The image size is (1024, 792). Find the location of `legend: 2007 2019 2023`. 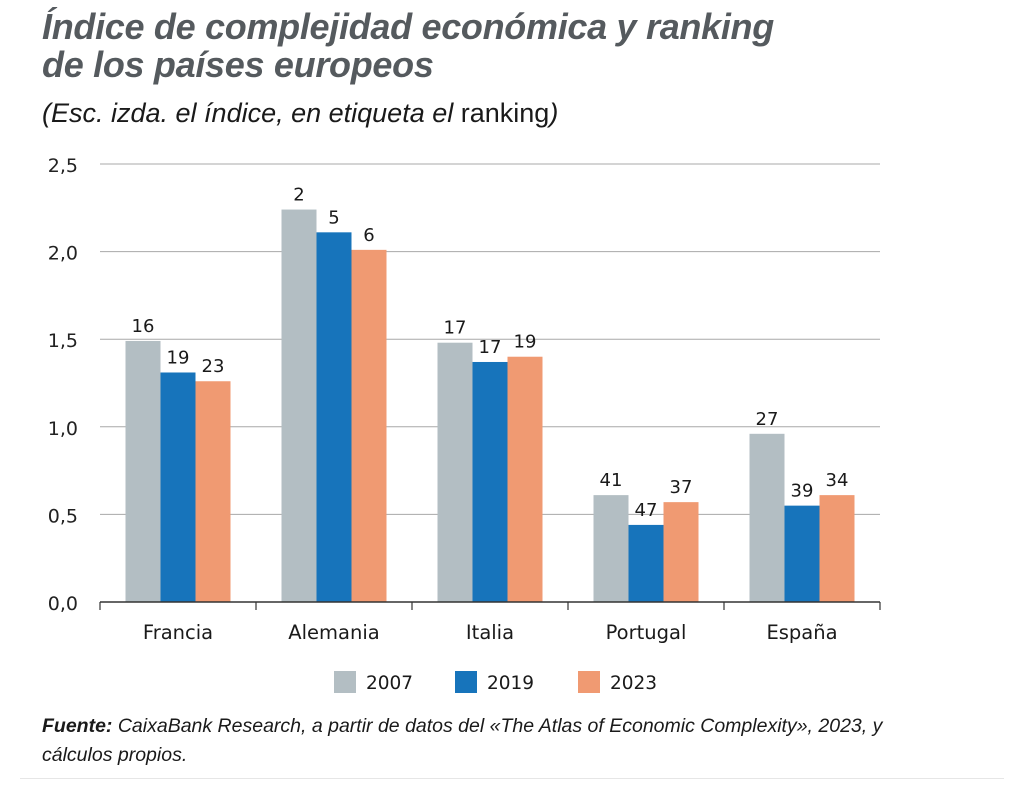

legend: 2007 2019 2023 is located at coordinates (495, 682).